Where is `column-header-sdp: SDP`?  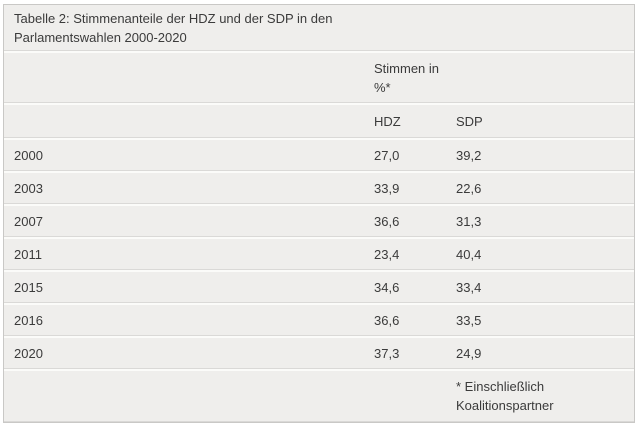 column-header-sdp: SDP is located at coordinates (469, 121).